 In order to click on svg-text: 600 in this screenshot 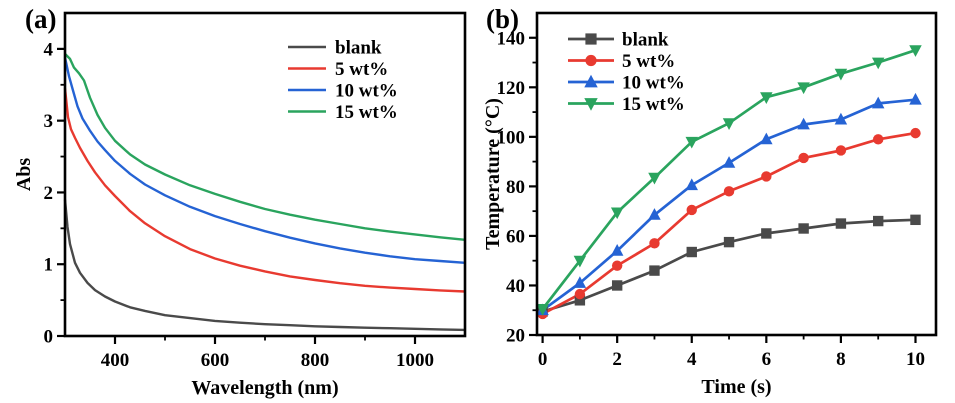, I will do `click(215, 360)`.